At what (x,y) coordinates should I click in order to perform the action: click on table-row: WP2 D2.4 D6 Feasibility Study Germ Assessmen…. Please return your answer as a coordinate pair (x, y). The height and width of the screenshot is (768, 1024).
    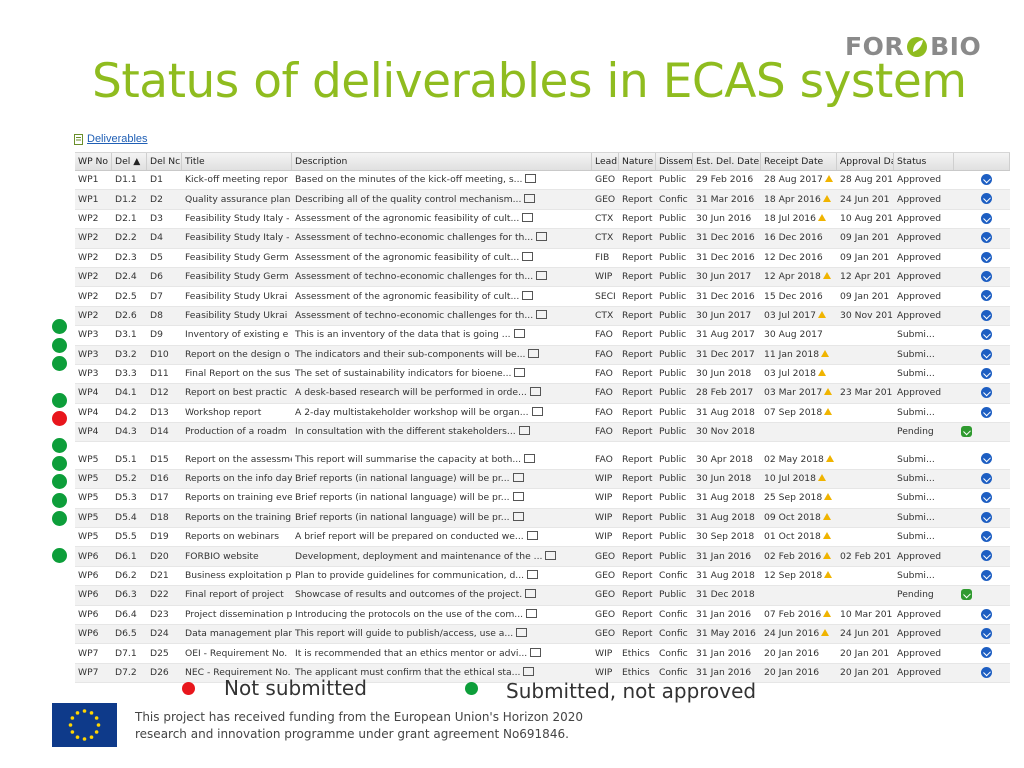
    Looking at the image, I should click on (542, 277).